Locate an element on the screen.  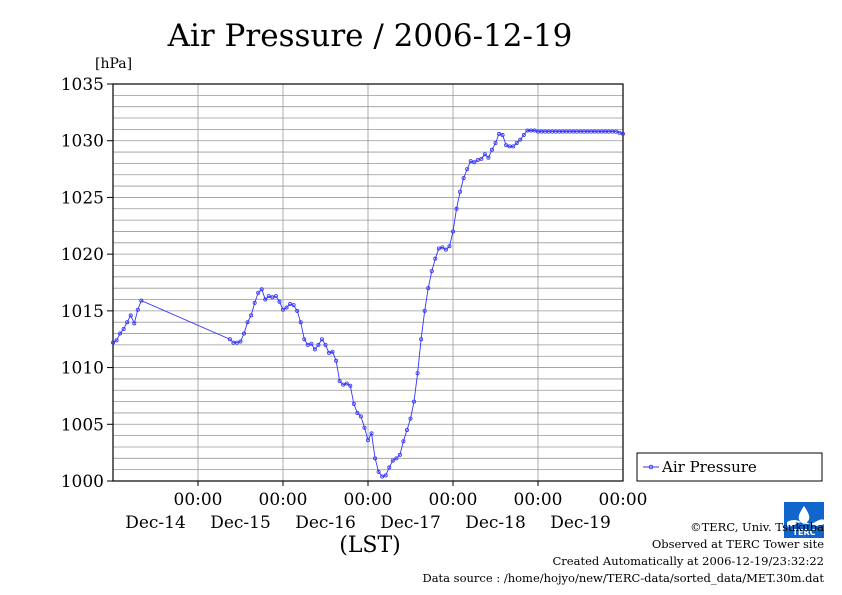
chart-title: Air Pressure / 2006-12-19 is located at coordinates (370, 36).